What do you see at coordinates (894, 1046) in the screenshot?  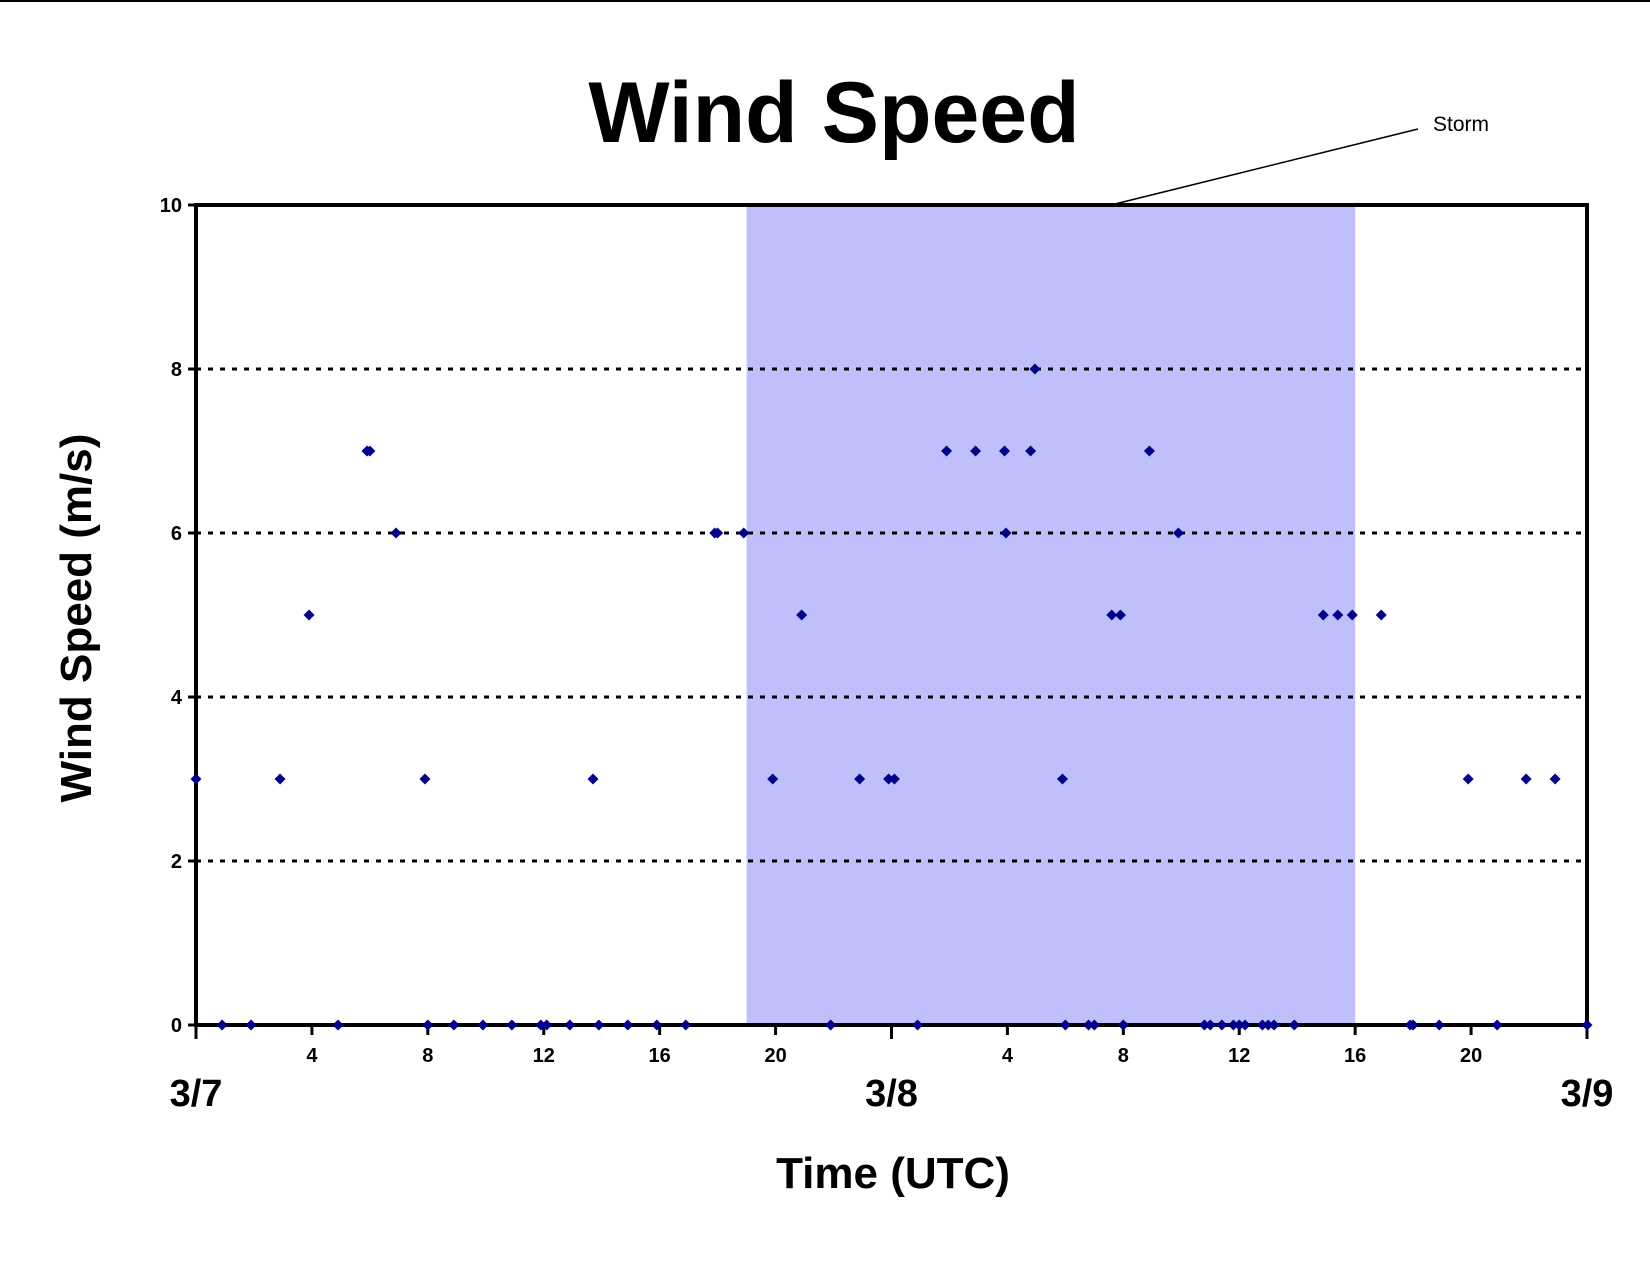 I see `x-axis-ticks: 4 8 12 16 20 4 8 12 16 20` at bounding box center [894, 1046].